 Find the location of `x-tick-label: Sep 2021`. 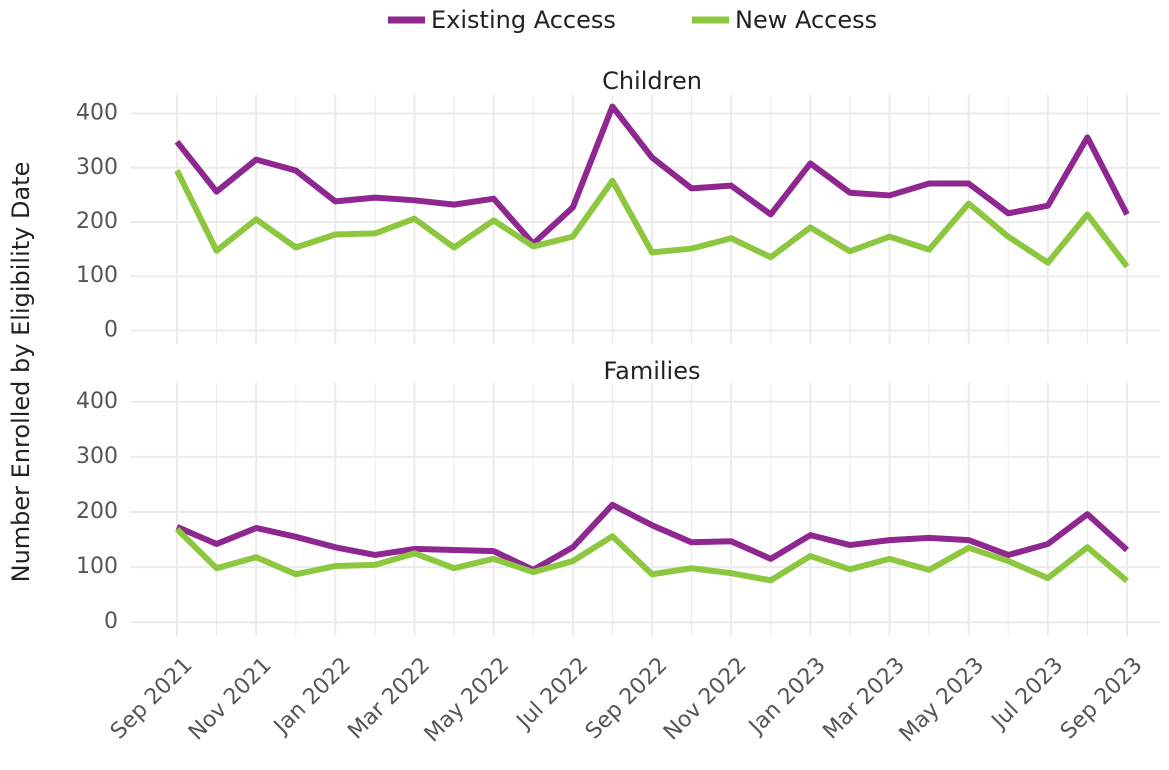

x-tick-label: Sep 2021 is located at coordinates (152, 699).